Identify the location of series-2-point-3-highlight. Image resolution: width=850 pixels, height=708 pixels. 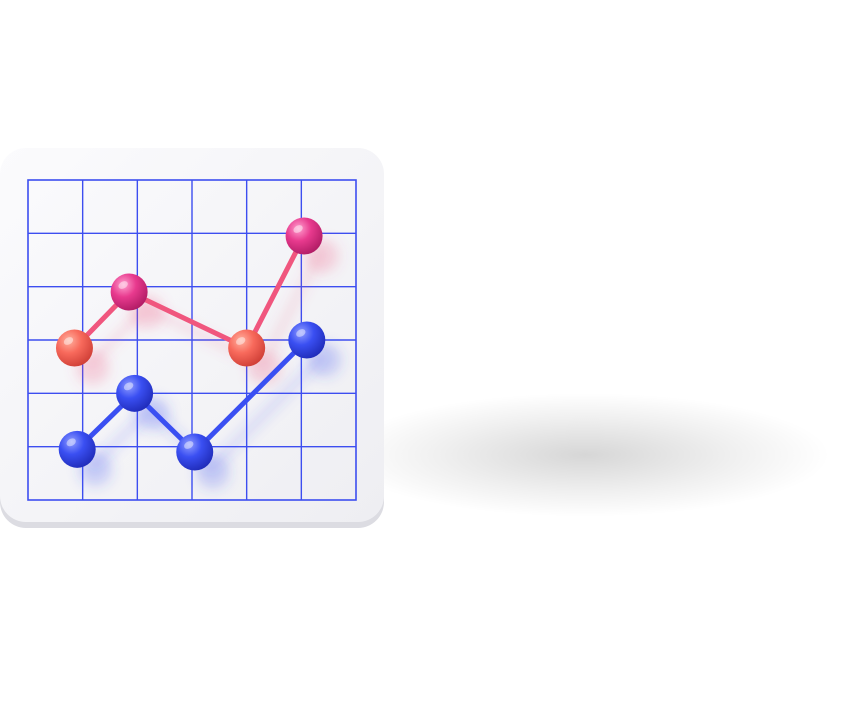
(189, 445).